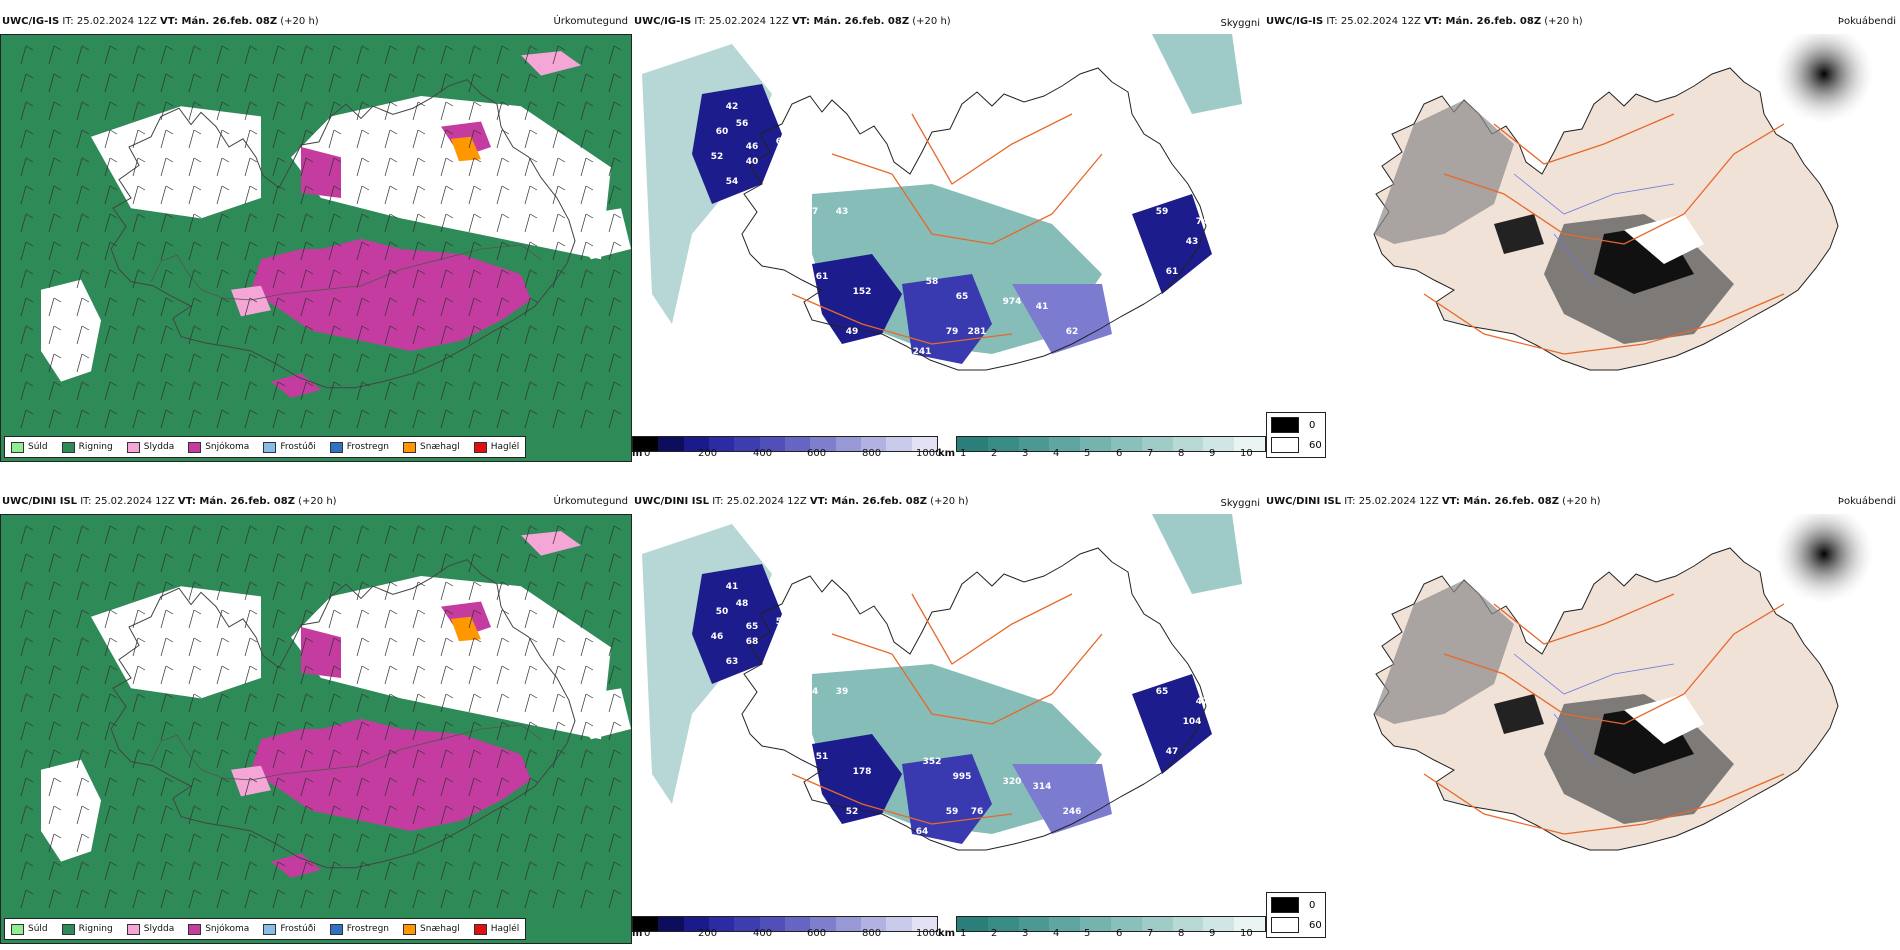  Describe the element at coordinates (977, 812) in the screenshot. I see `snow-depth-label: 76` at that location.